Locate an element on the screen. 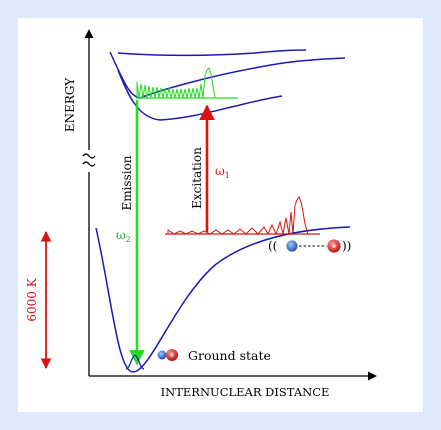  emission-label: Emission is located at coordinates (127, 182).